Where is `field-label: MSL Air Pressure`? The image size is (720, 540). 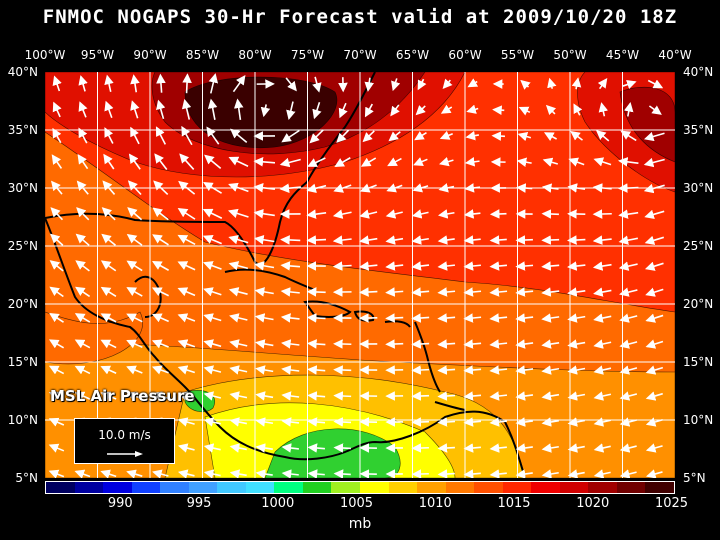
field-label: MSL Air Pressure is located at coordinates (122, 396).